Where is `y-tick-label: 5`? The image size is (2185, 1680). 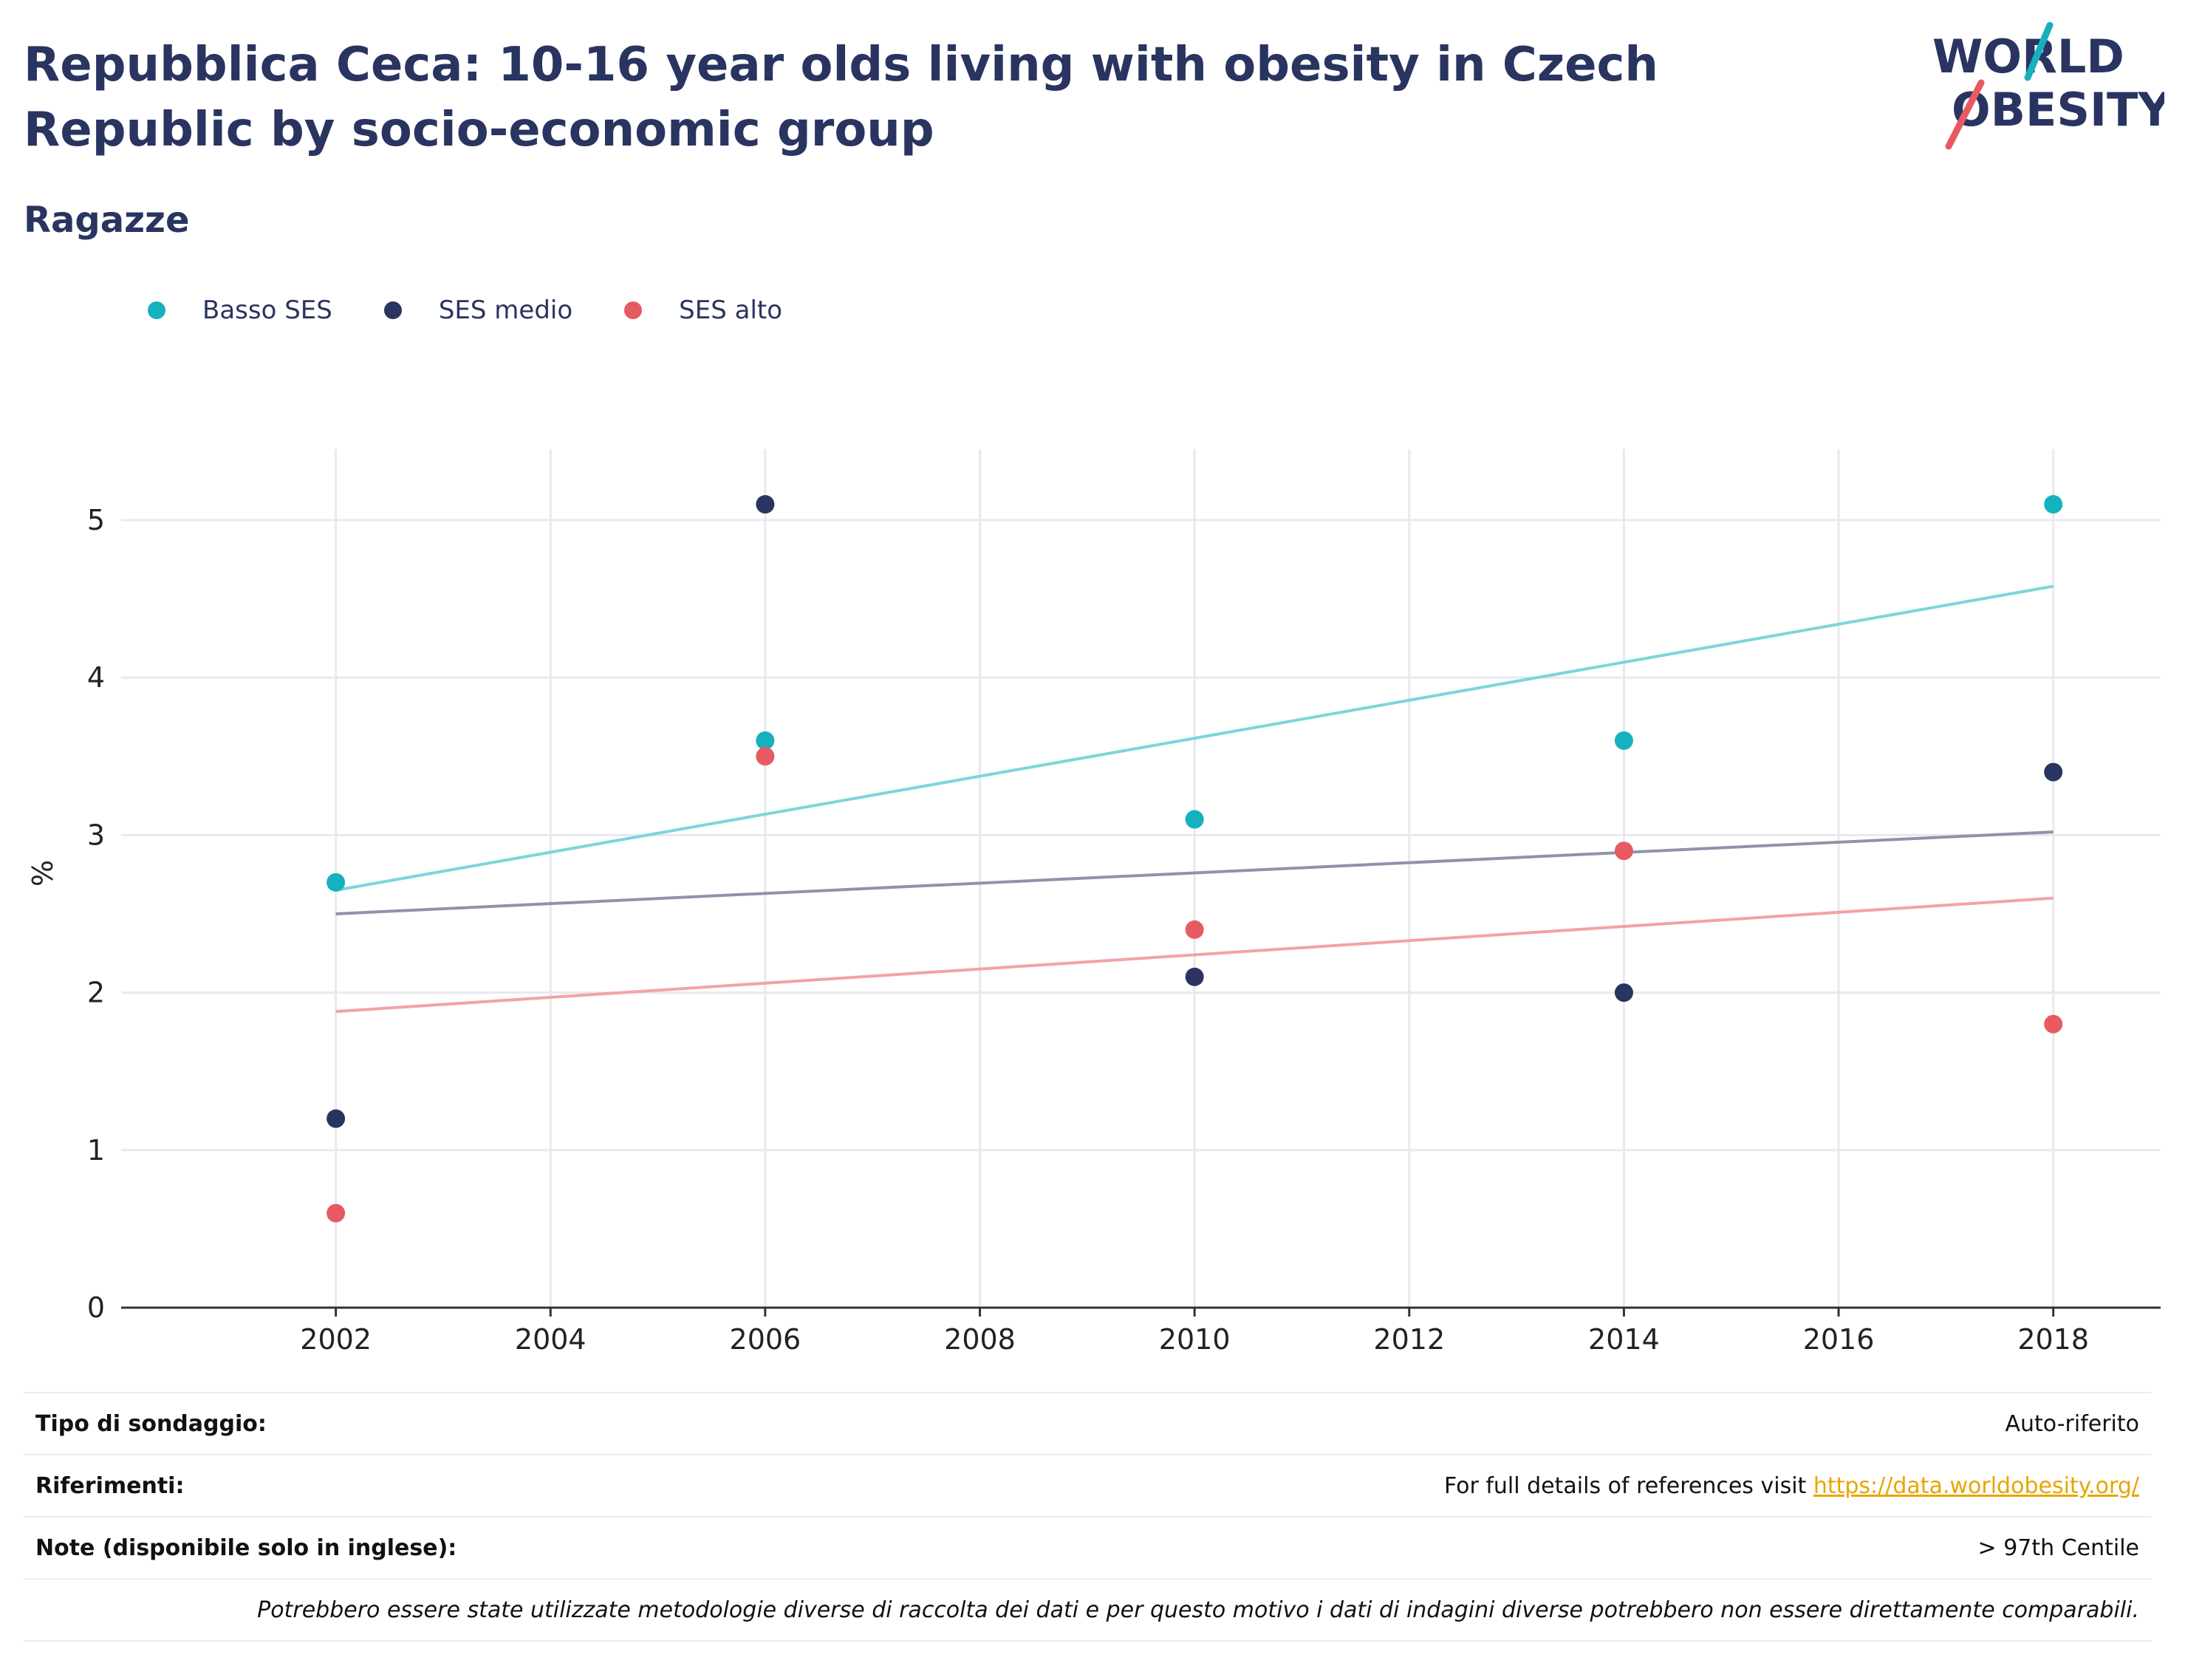 y-tick-label: 5 is located at coordinates (96, 520).